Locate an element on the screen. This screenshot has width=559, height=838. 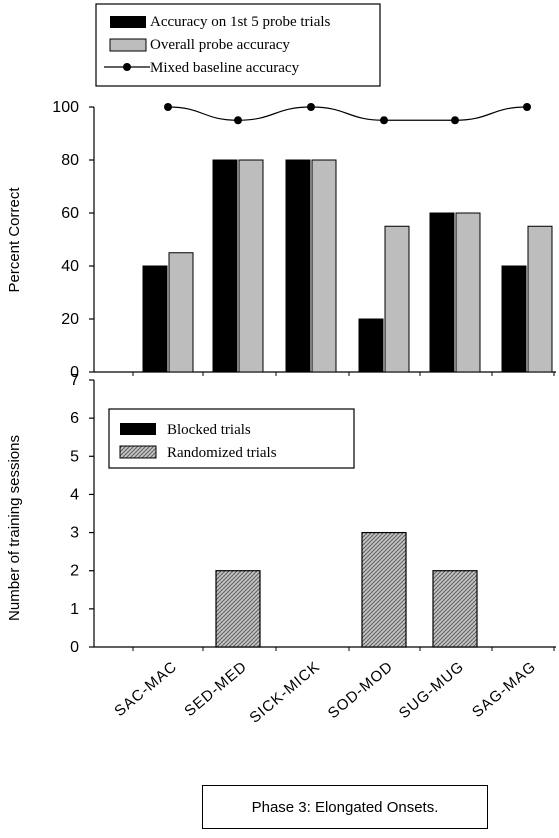
legend-label-first5: Accuracy on 1st 5 probe trials is located at coordinates (240, 22).